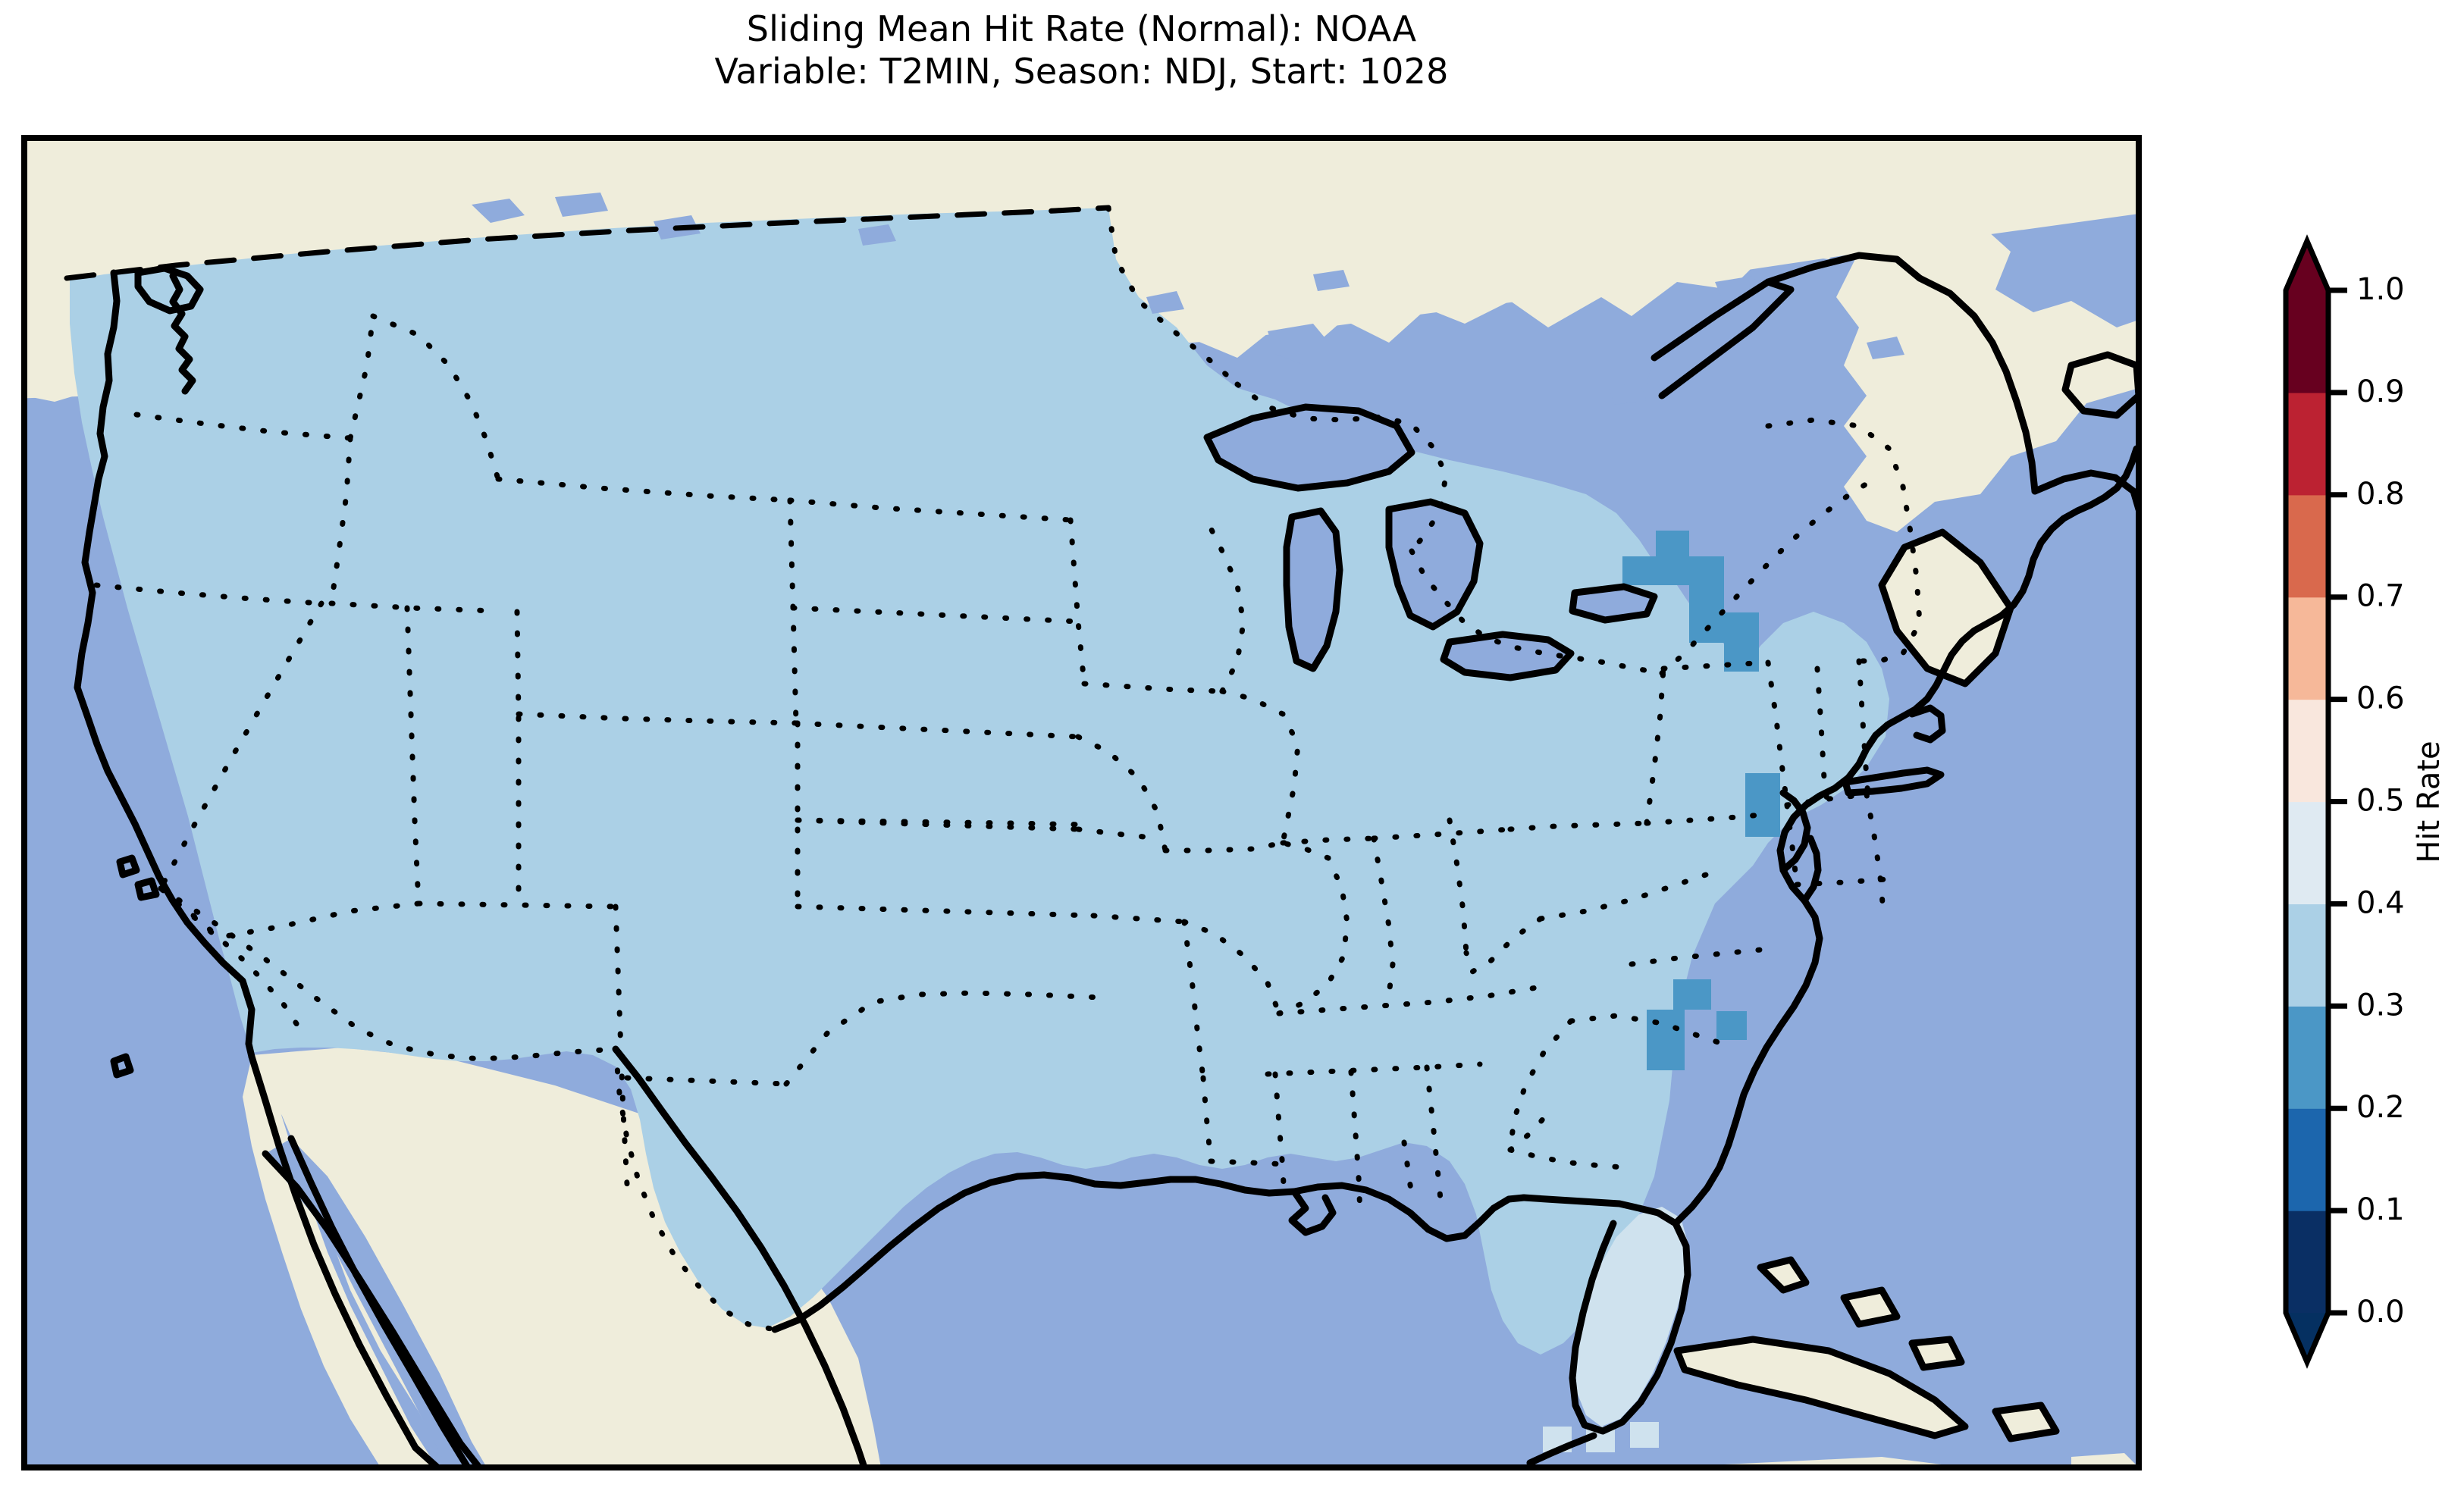 This screenshot has width=2464, height=1494. Describe the element at coordinates (1310, 447) in the screenshot. I see `lake-superior` at that location.